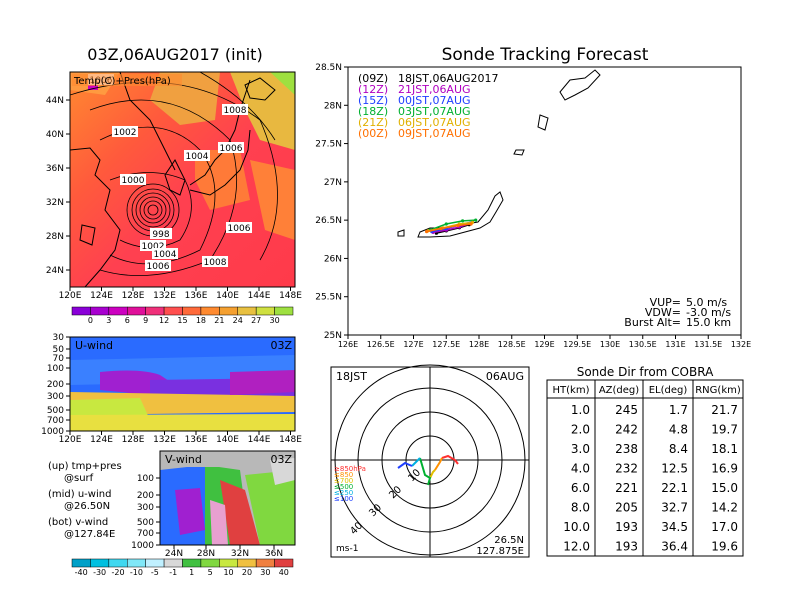  What do you see at coordinates (59, 338) in the screenshot?
I see `pressure-tick-label: 30` at bounding box center [59, 338].